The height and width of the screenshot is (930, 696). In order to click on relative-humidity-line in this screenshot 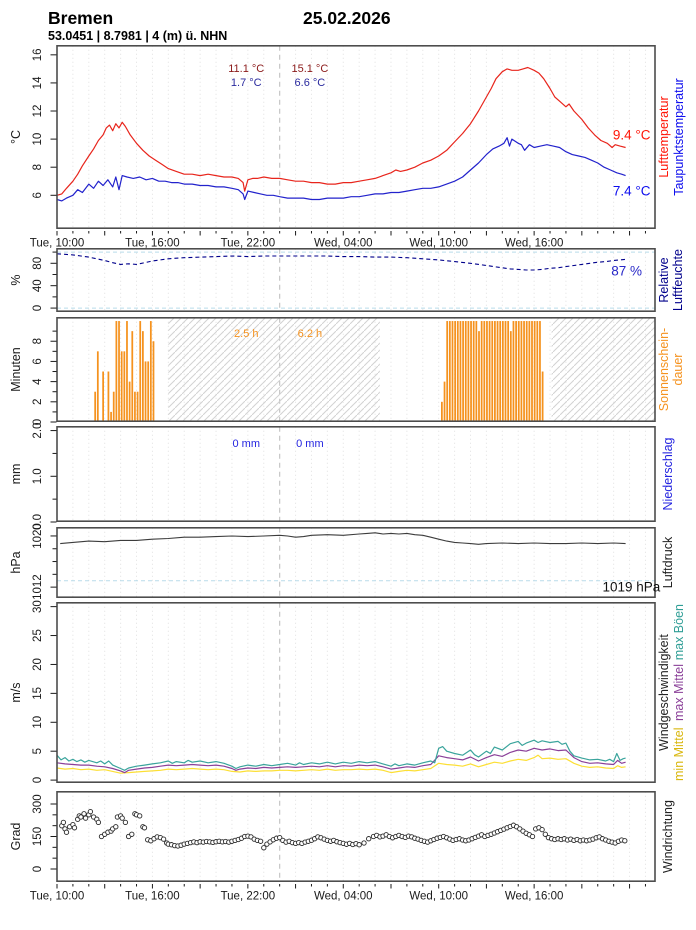, I will do `click(341, 262)`.